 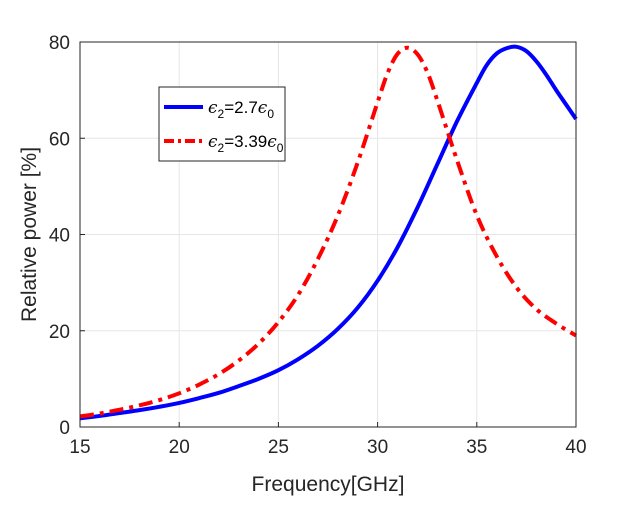 I want to click on y-axis-label: Relative power [%], so click(x=29, y=234).